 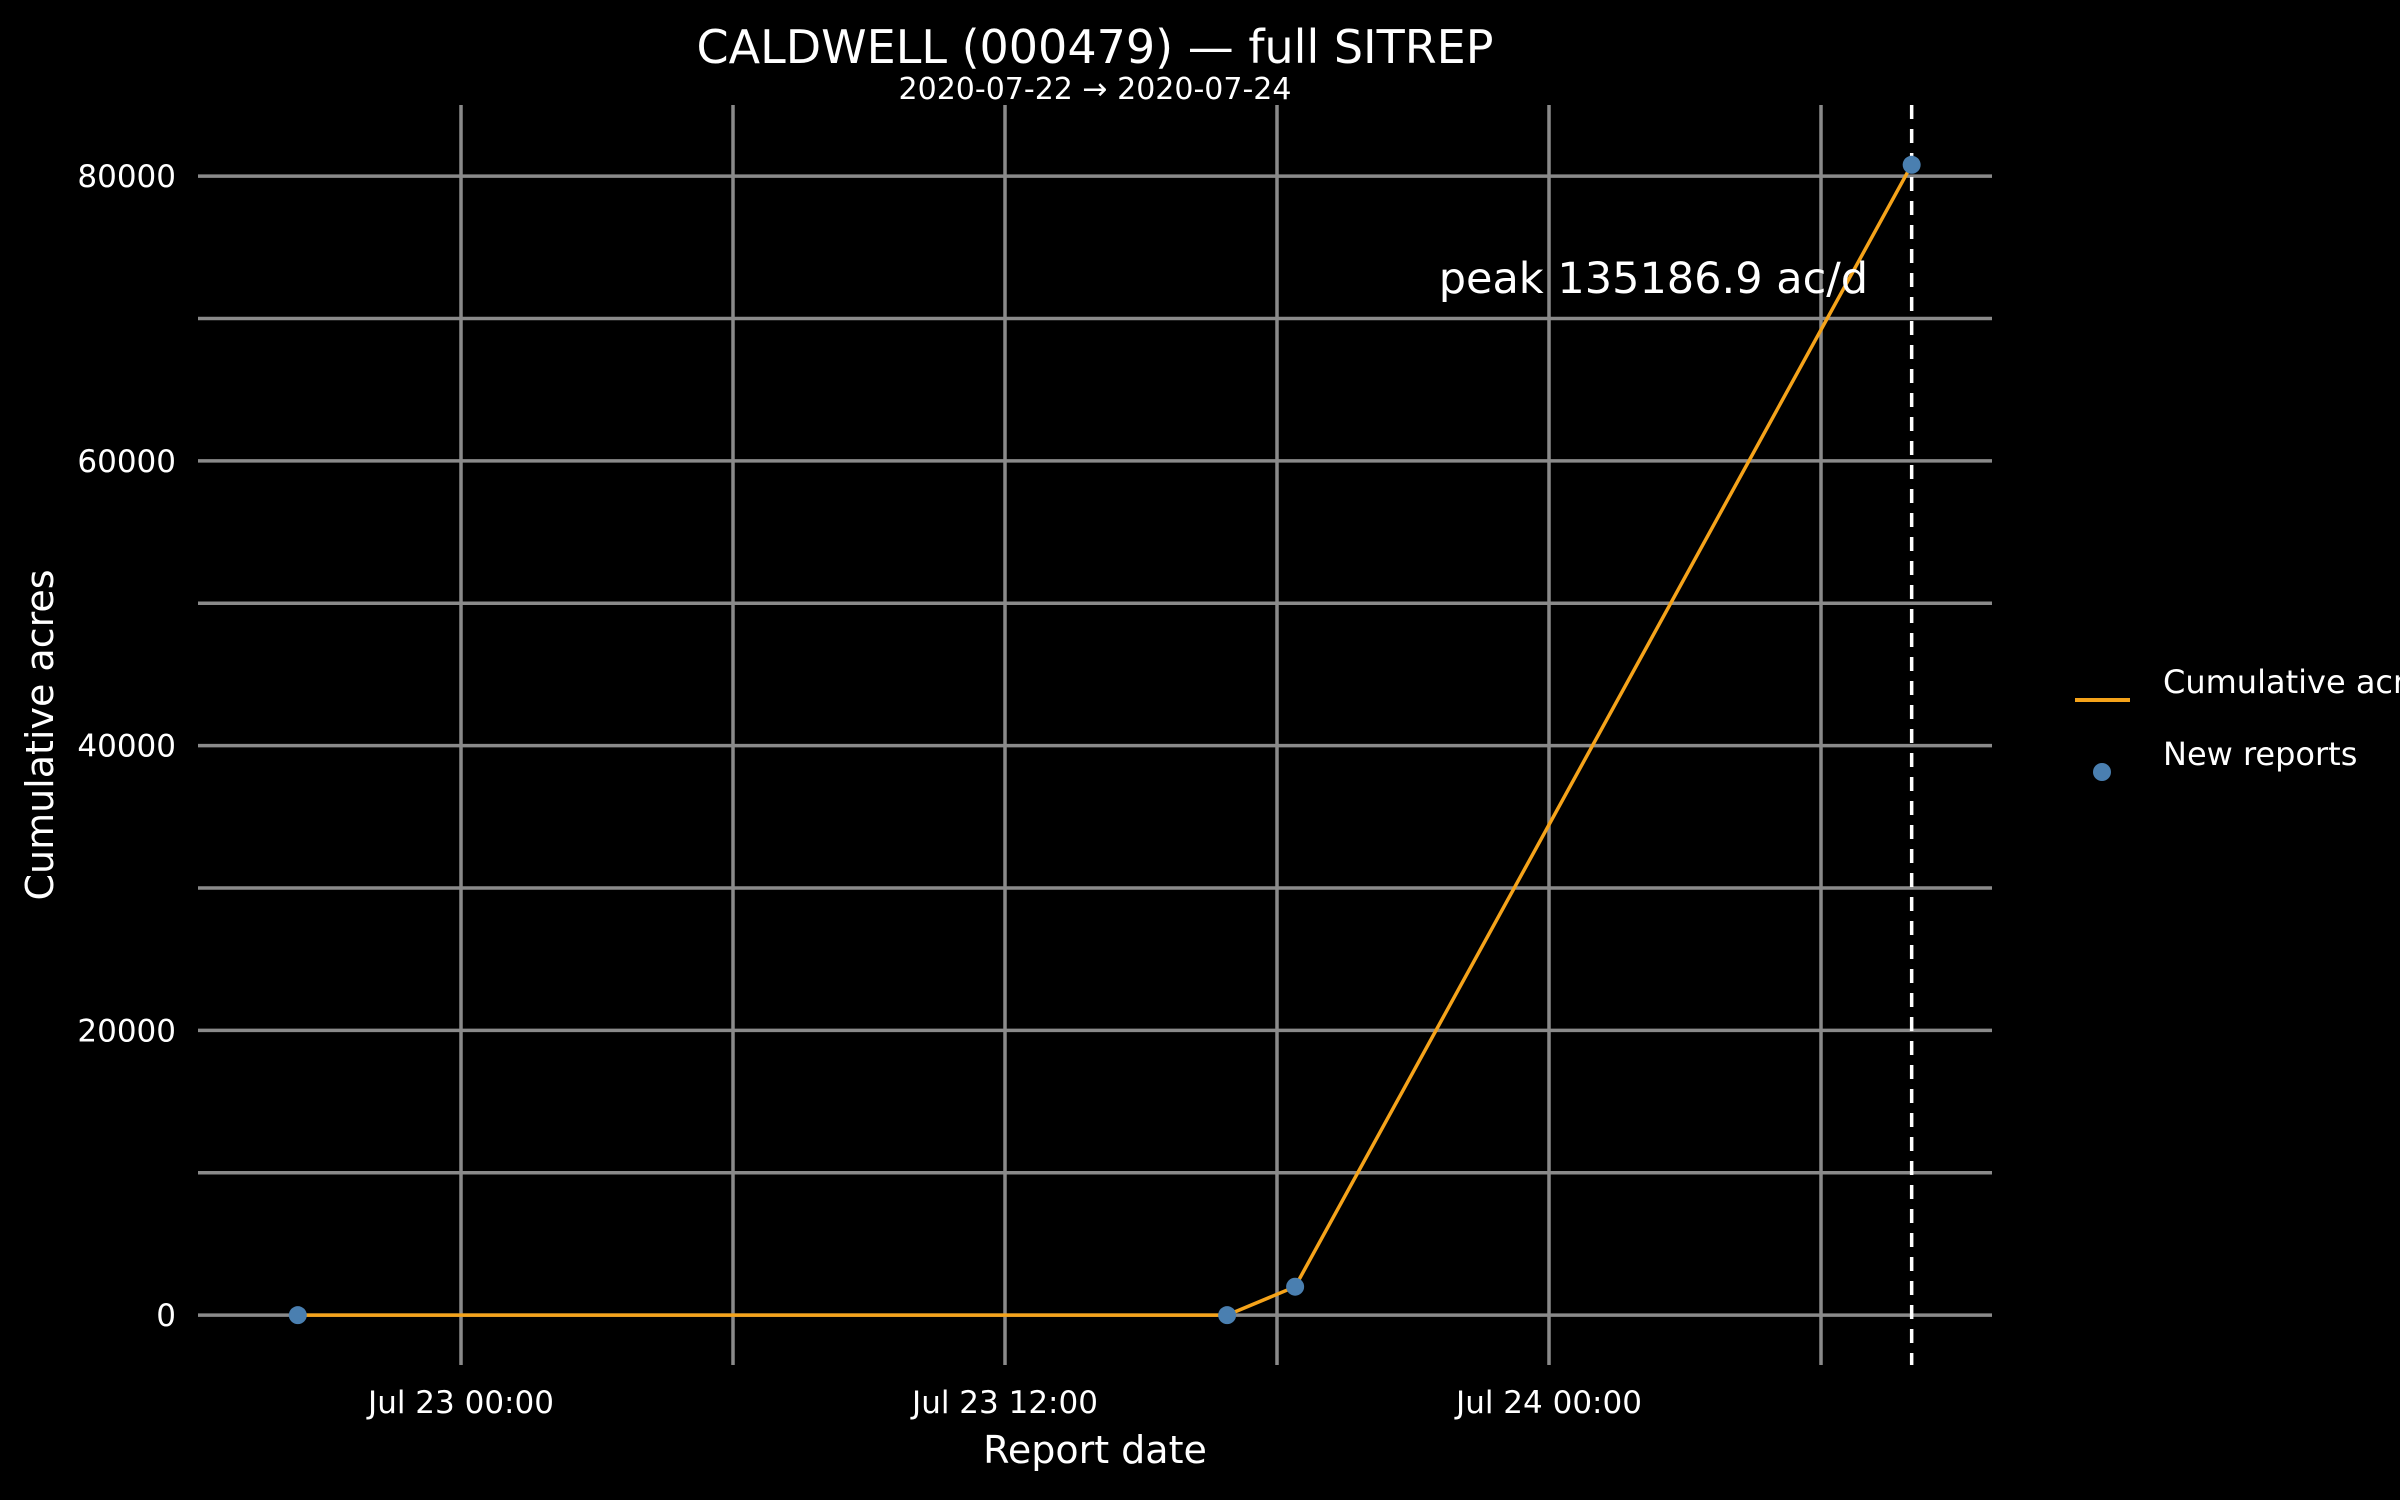 What do you see at coordinates (2260, 754) in the screenshot?
I see `legend-label-new-reports: New reports` at bounding box center [2260, 754].